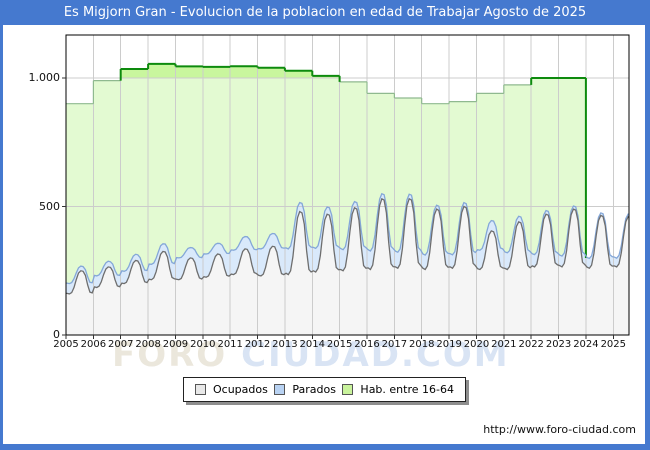 The height and width of the screenshot is (450, 650). I want to click on watermark-part1: FORO, so click(177, 355).